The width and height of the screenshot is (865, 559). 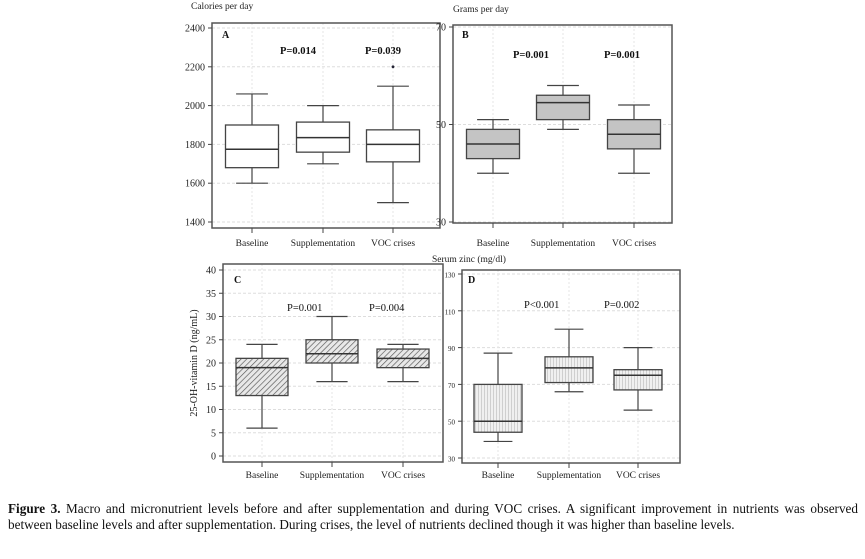 I want to click on p-value-annotation: P=0.004, so click(x=387, y=308).